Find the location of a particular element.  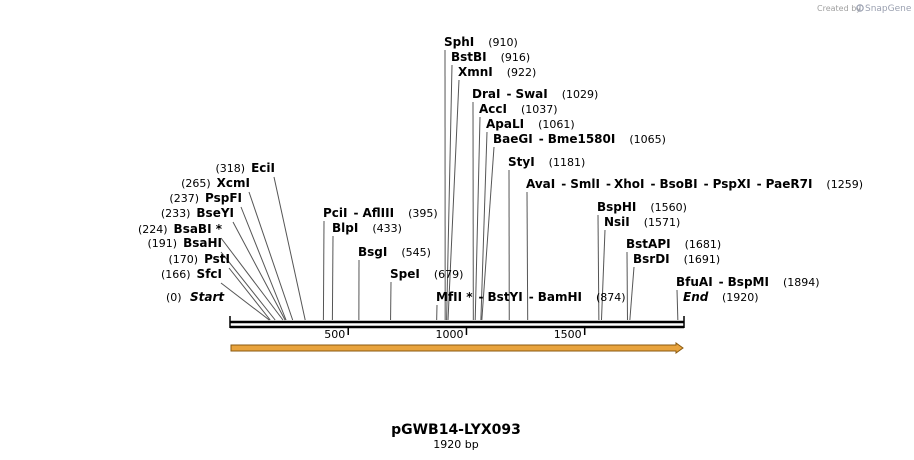

site-label-bfuai: BfuAI - BspMI (1894) is located at coordinates (748, 282).